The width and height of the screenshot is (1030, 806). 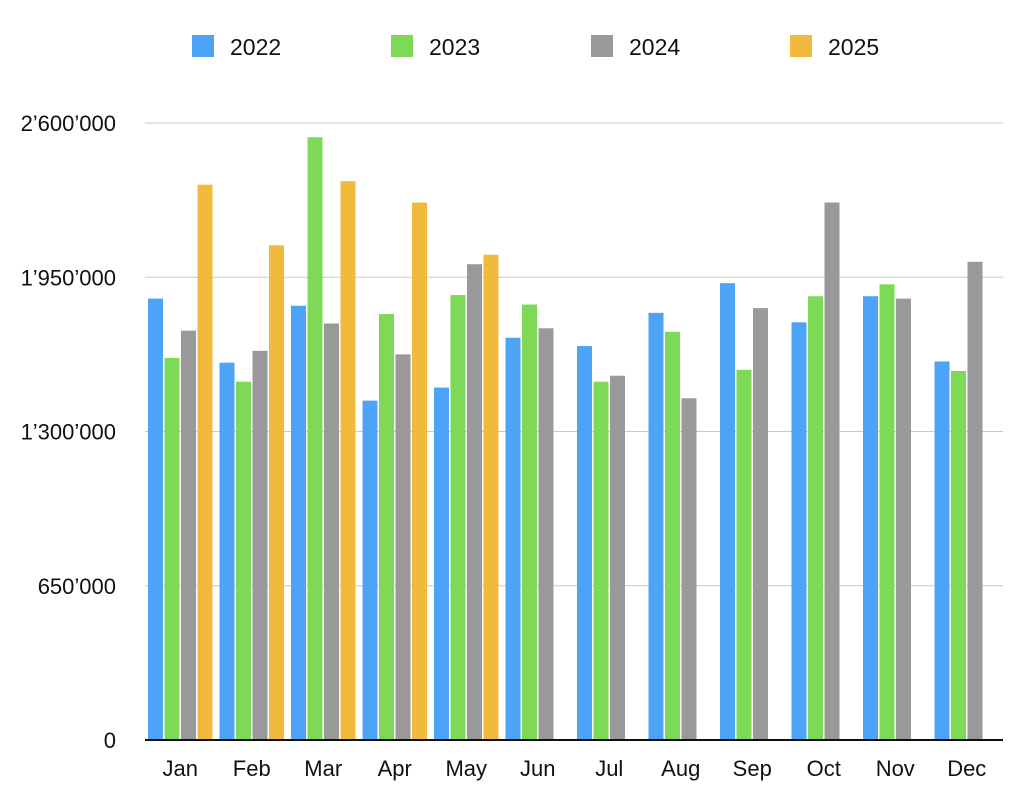 What do you see at coordinates (331, 531) in the screenshot?
I see `bar-2024-mar` at bounding box center [331, 531].